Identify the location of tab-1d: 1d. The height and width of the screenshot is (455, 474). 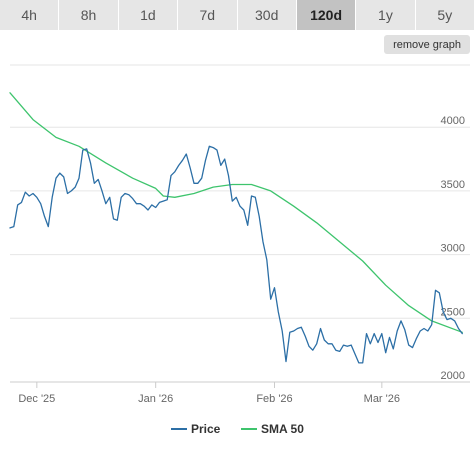
(148, 15).